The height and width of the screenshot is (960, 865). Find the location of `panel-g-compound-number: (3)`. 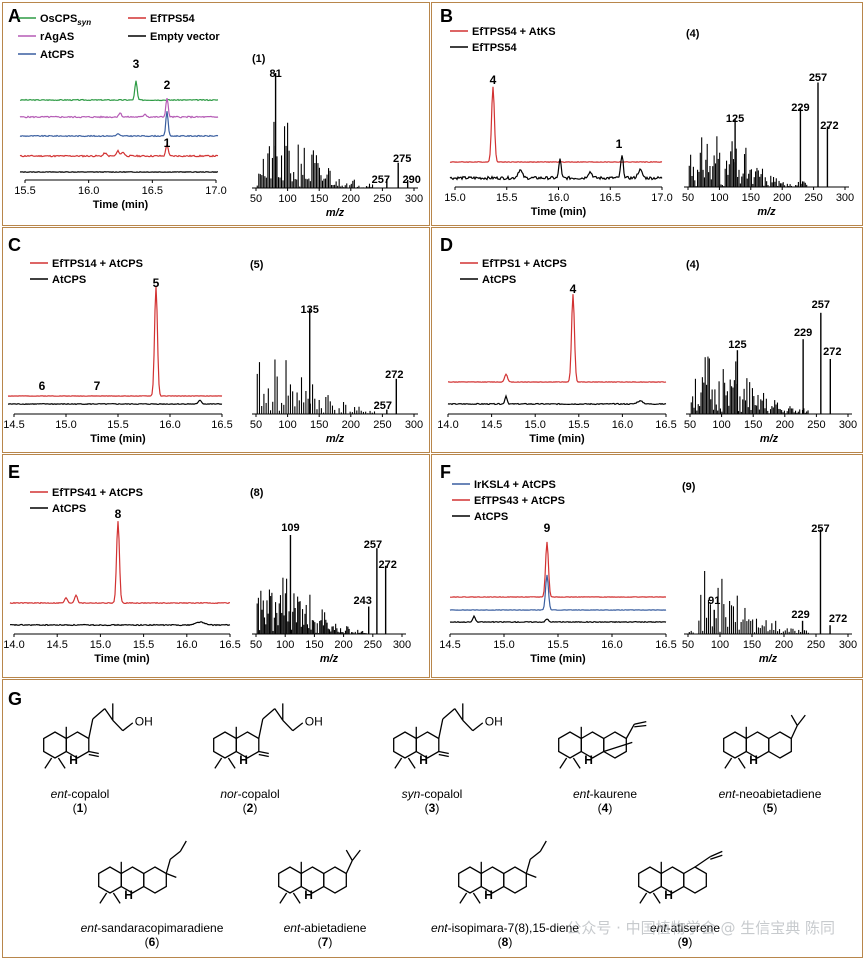

panel-g-compound-number: (3) is located at coordinates (432, 808).